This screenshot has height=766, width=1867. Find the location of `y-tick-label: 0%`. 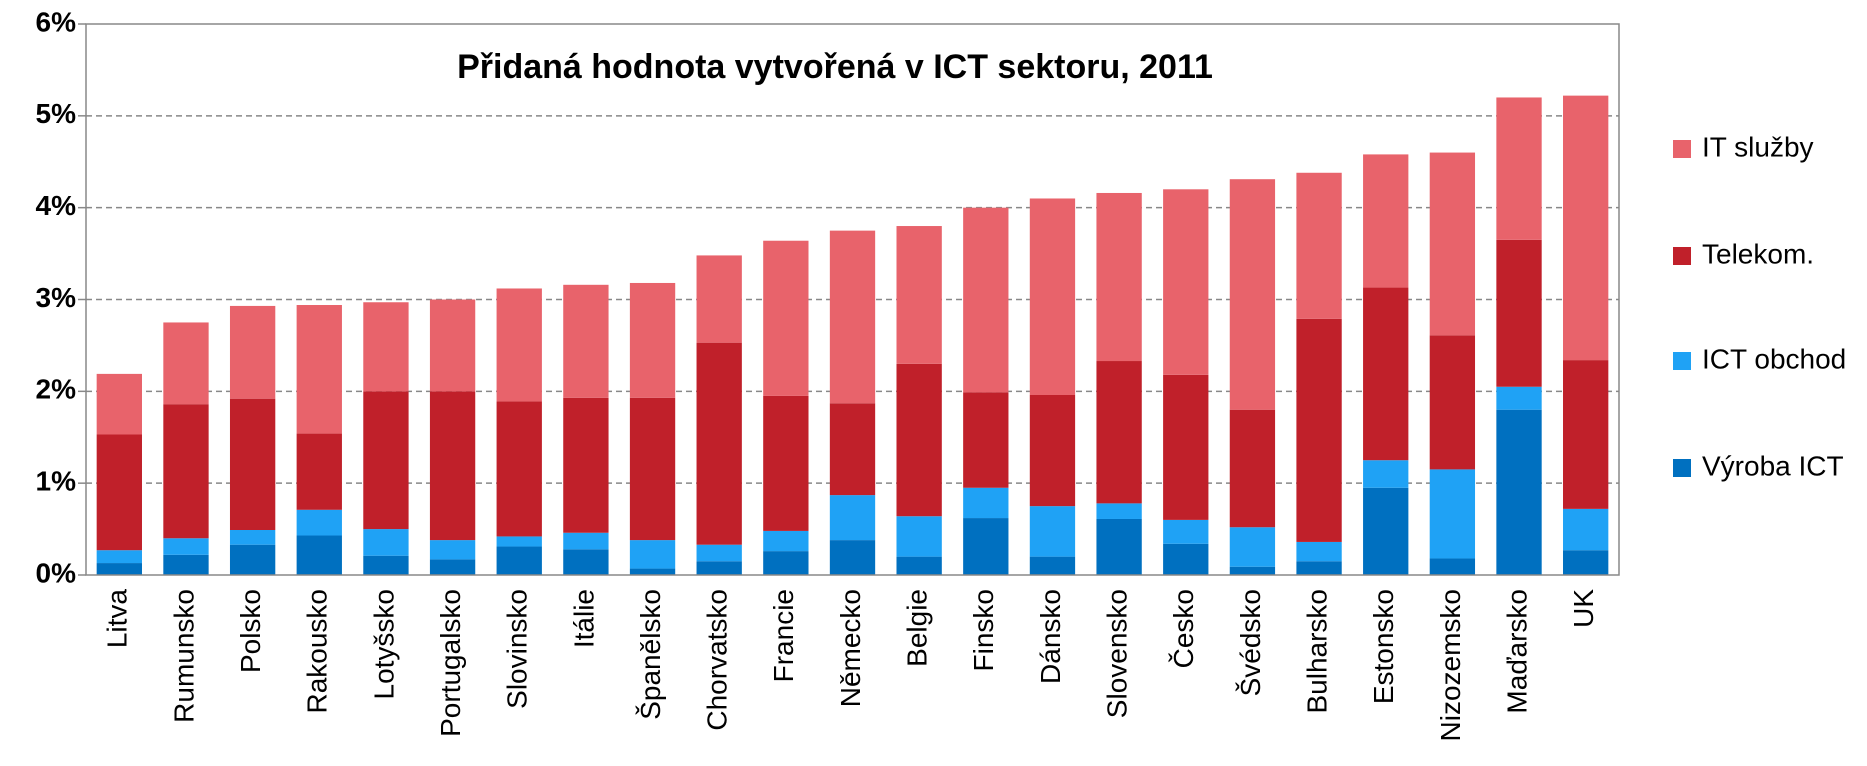

y-tick-label: 0% is located at coordinates (56, 572).